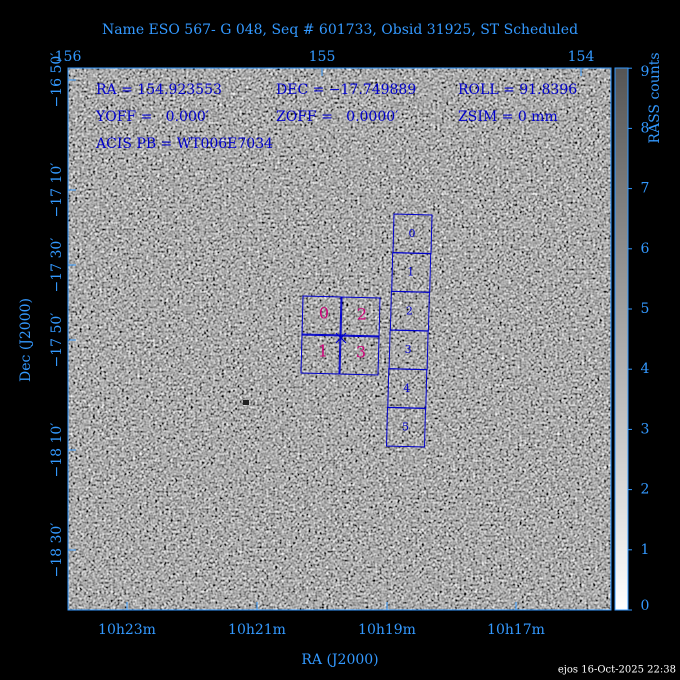 This screenshot has height=680, width=680. Describe the element at coordinates (645, 429) in the screenshot. I see `colorbar-tick-label: 3` at that location.